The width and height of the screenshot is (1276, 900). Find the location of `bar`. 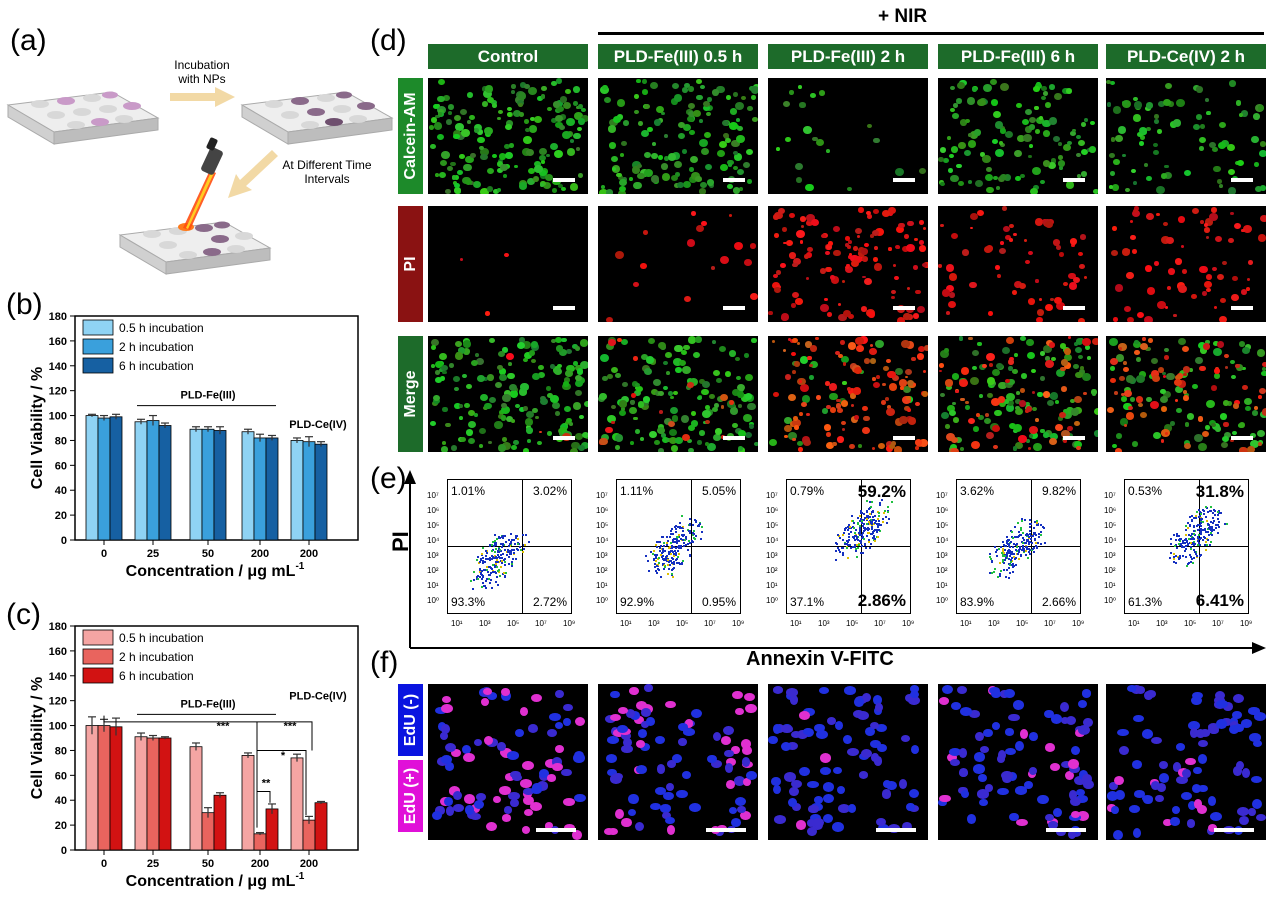

bar is located at coordinates (196, 798).